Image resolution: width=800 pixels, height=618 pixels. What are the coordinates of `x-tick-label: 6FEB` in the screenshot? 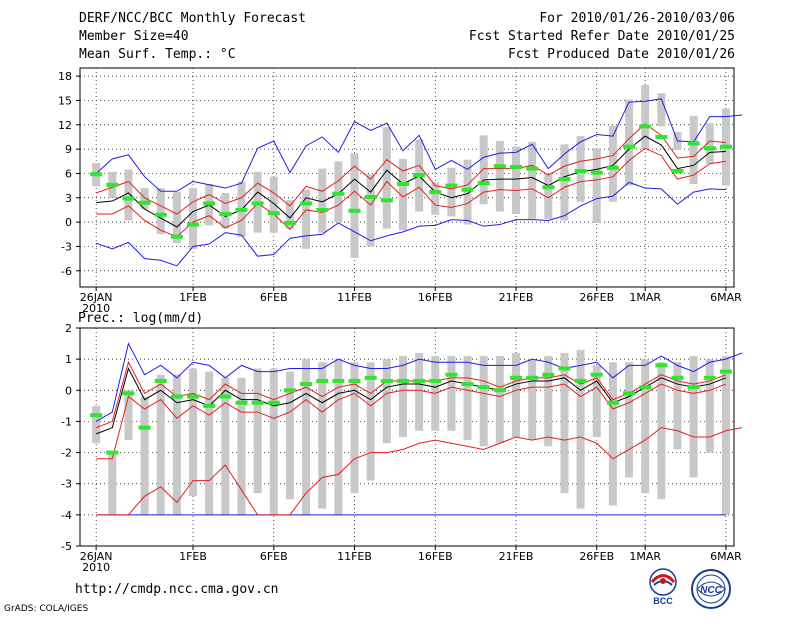 It's located at (274, 556).